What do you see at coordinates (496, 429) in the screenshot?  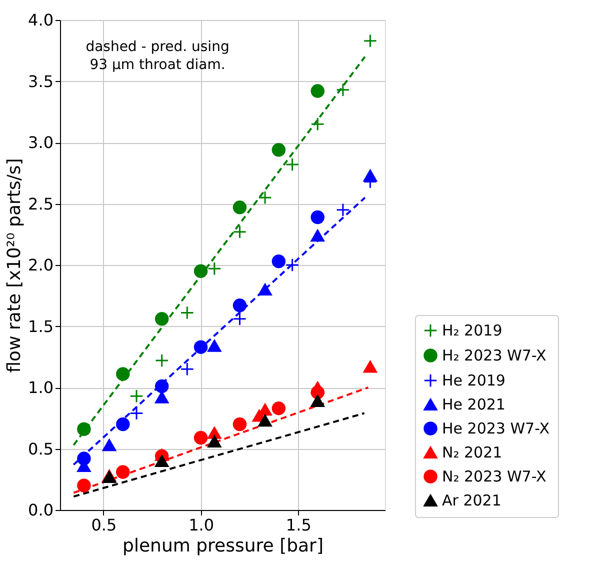 I see `legend-label: He 2023 W7-X` at bounding box center [496, 429].